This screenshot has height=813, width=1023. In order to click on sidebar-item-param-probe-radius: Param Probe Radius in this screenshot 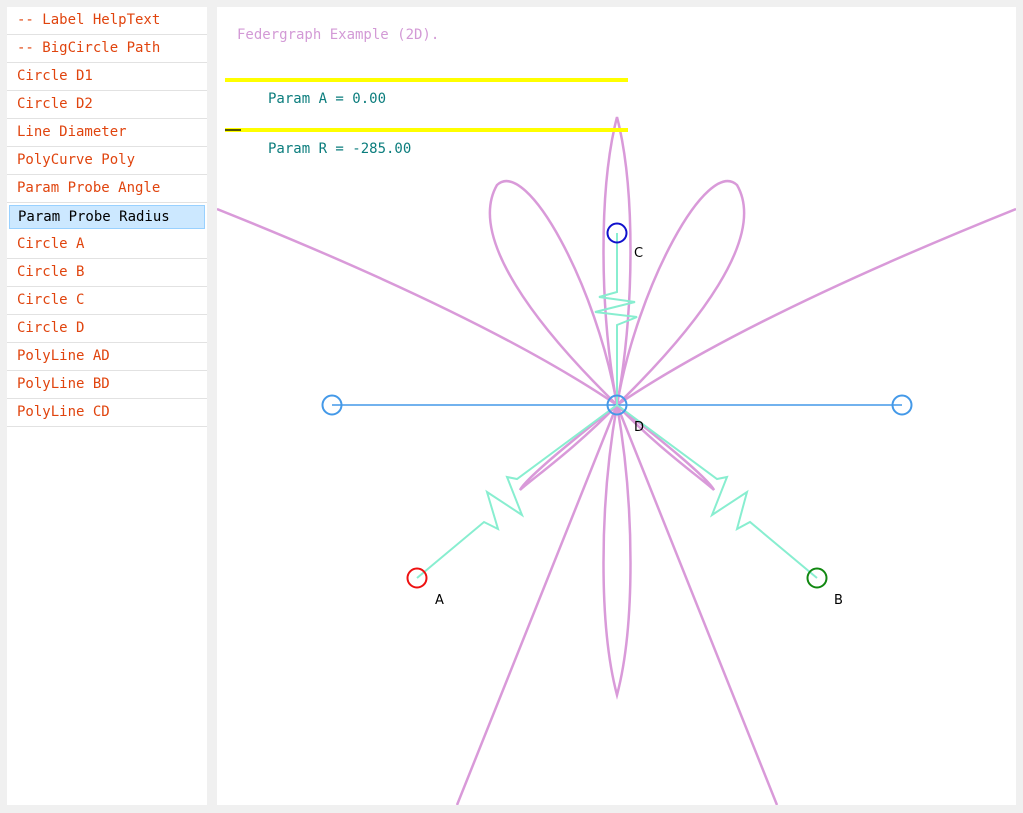, I will do `click(107, 217)`.